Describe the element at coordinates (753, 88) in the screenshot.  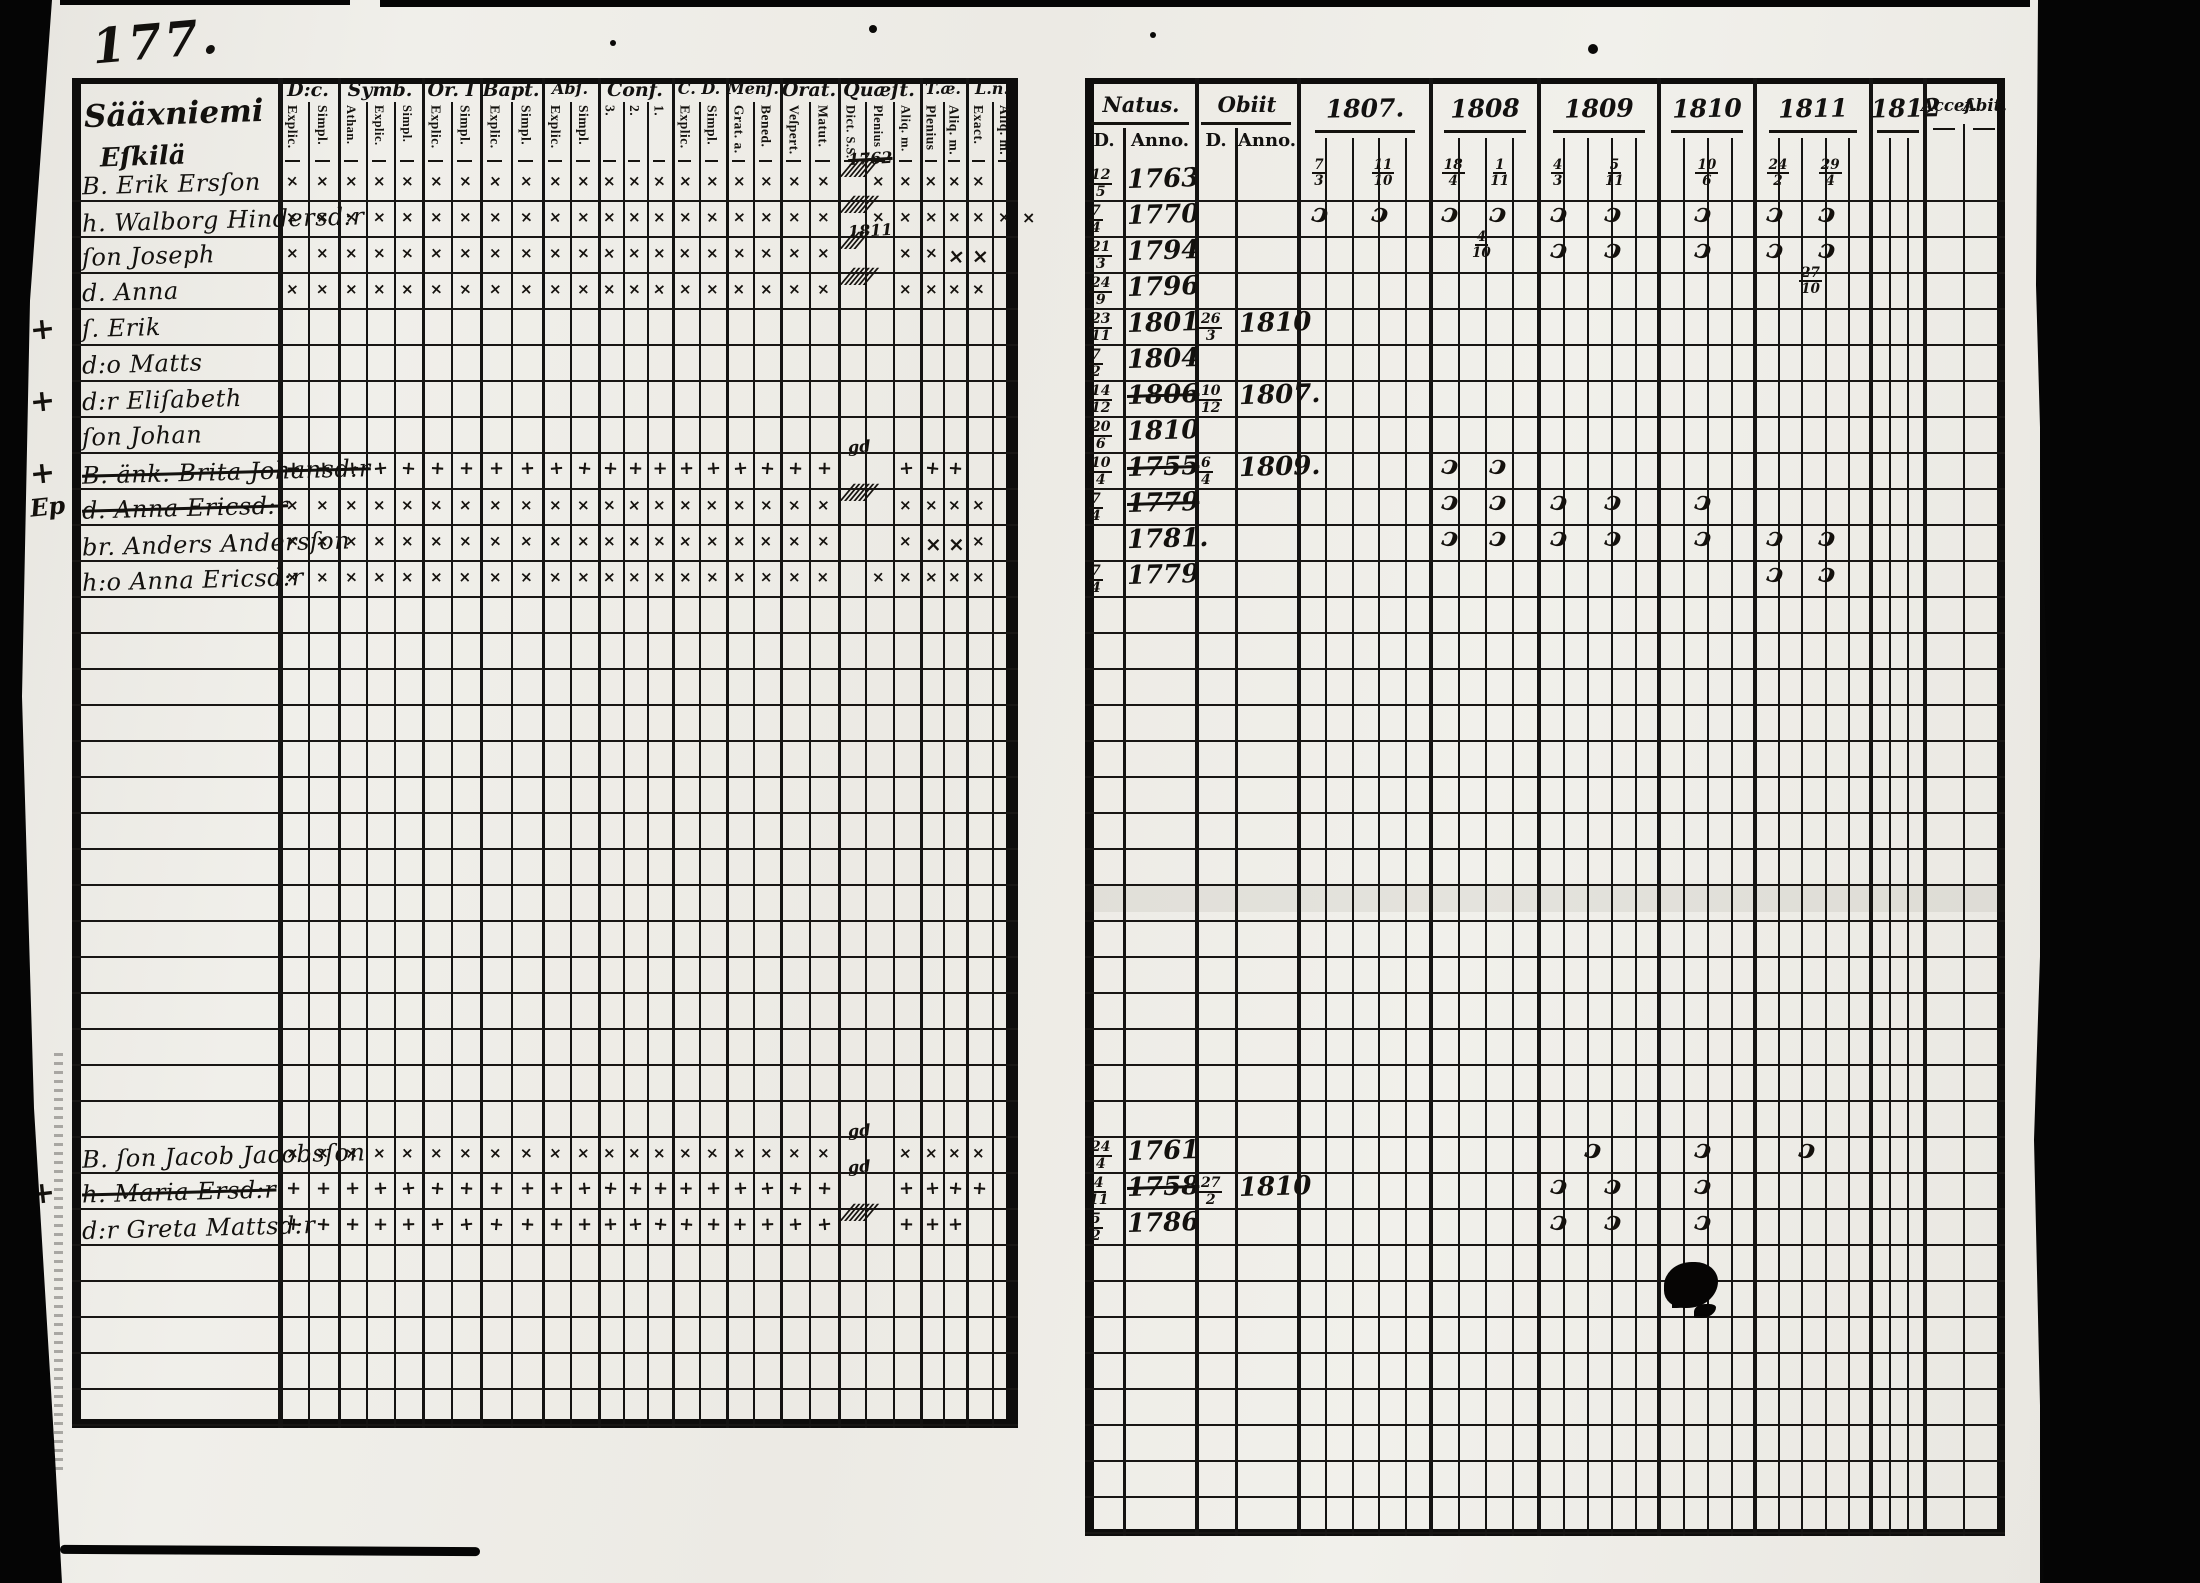
I see `column-header-label: Menſ.` at that location.